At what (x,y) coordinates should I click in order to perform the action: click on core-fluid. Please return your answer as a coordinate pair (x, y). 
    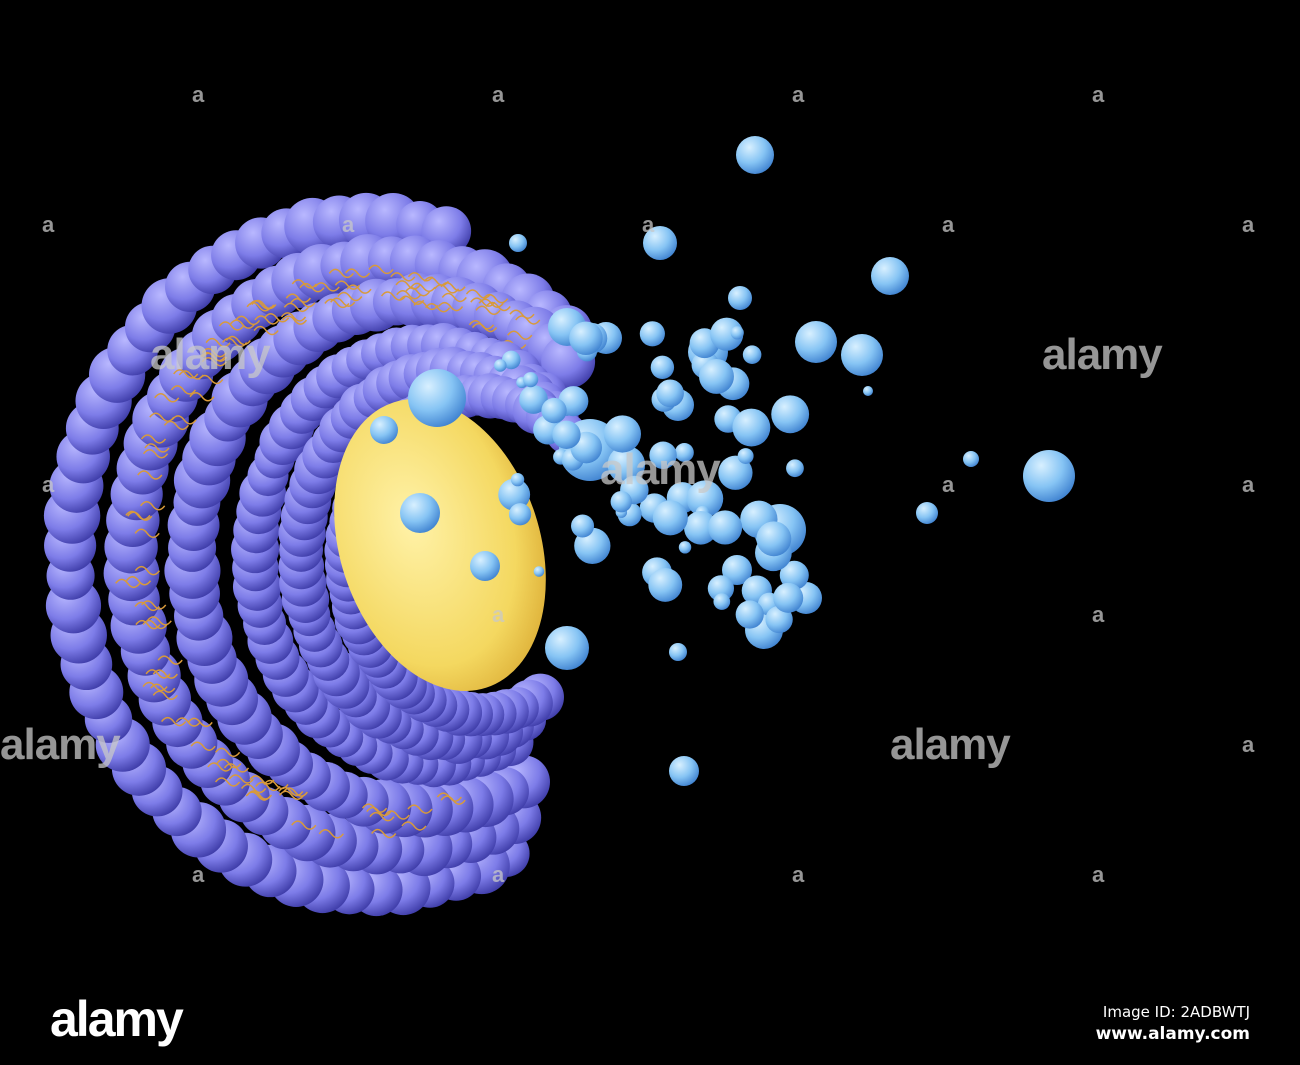
    Looking at the image, I should click on (440, 545).